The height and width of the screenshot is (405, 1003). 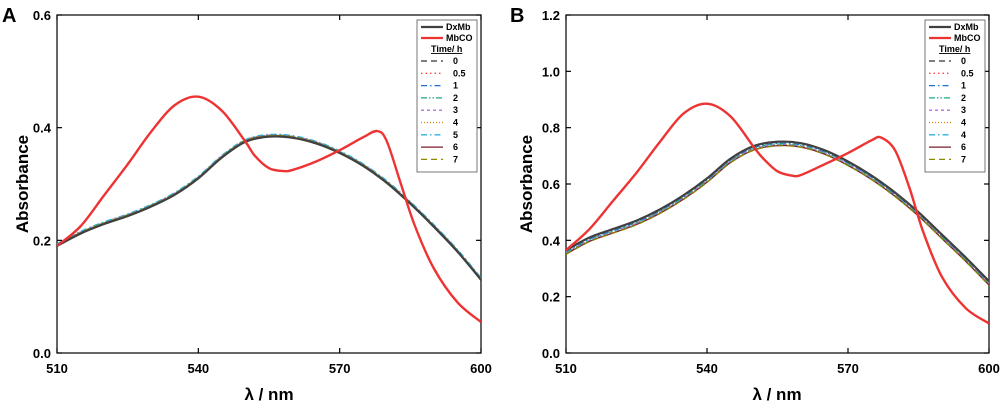 What do you see at coordinates (455, 110) in the screenshot?
I see `panel-a-legend-label: 3` at bounding box center [455, 110].